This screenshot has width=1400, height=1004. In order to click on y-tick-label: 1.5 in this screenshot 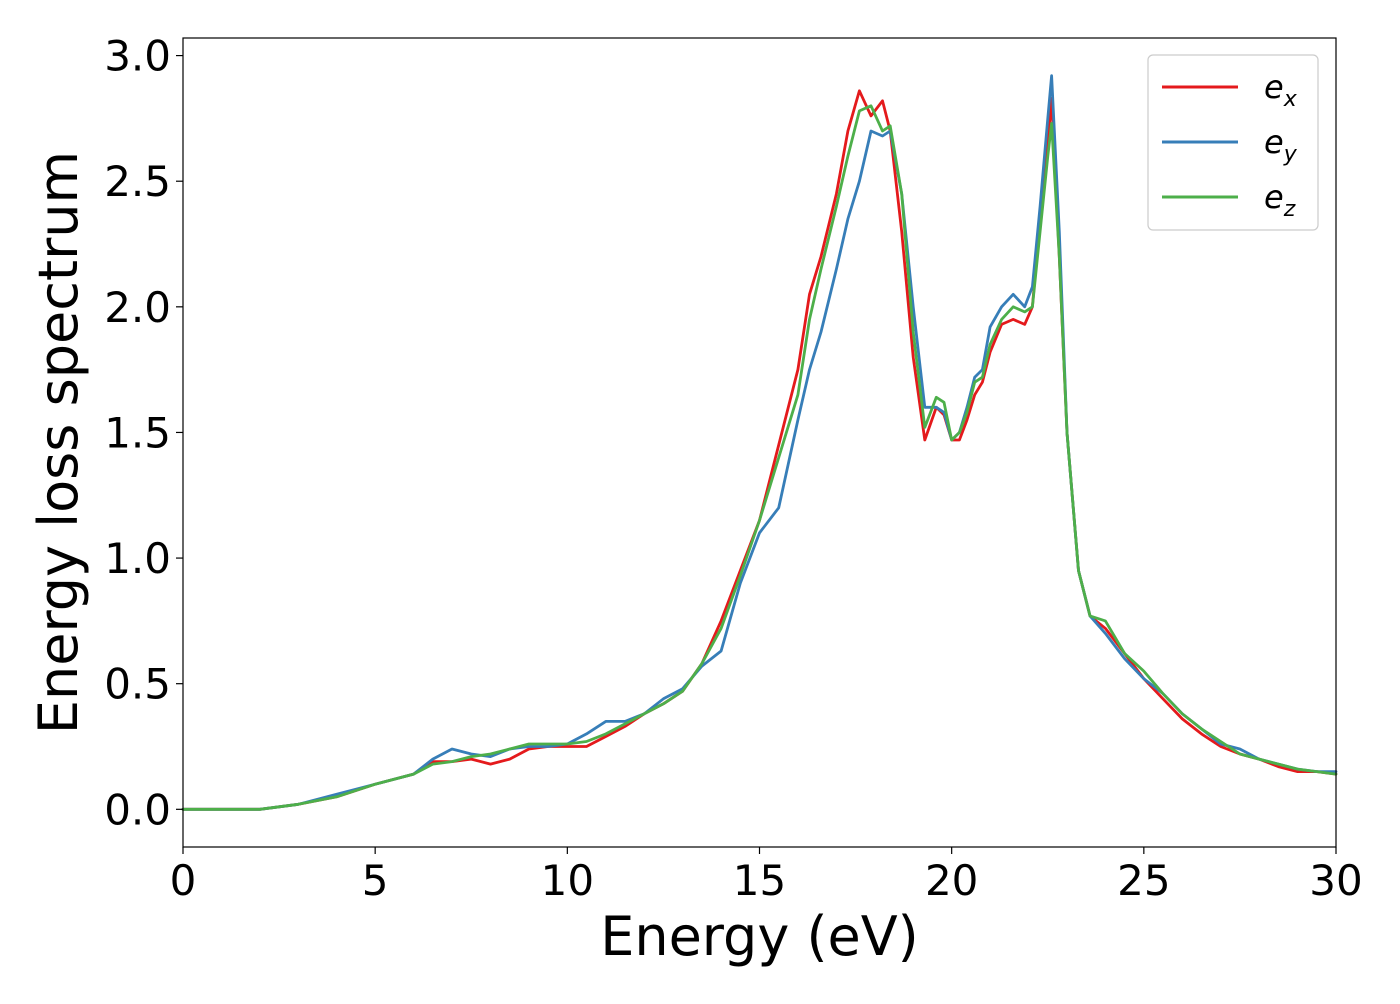, I will do `click(137, 432)`.